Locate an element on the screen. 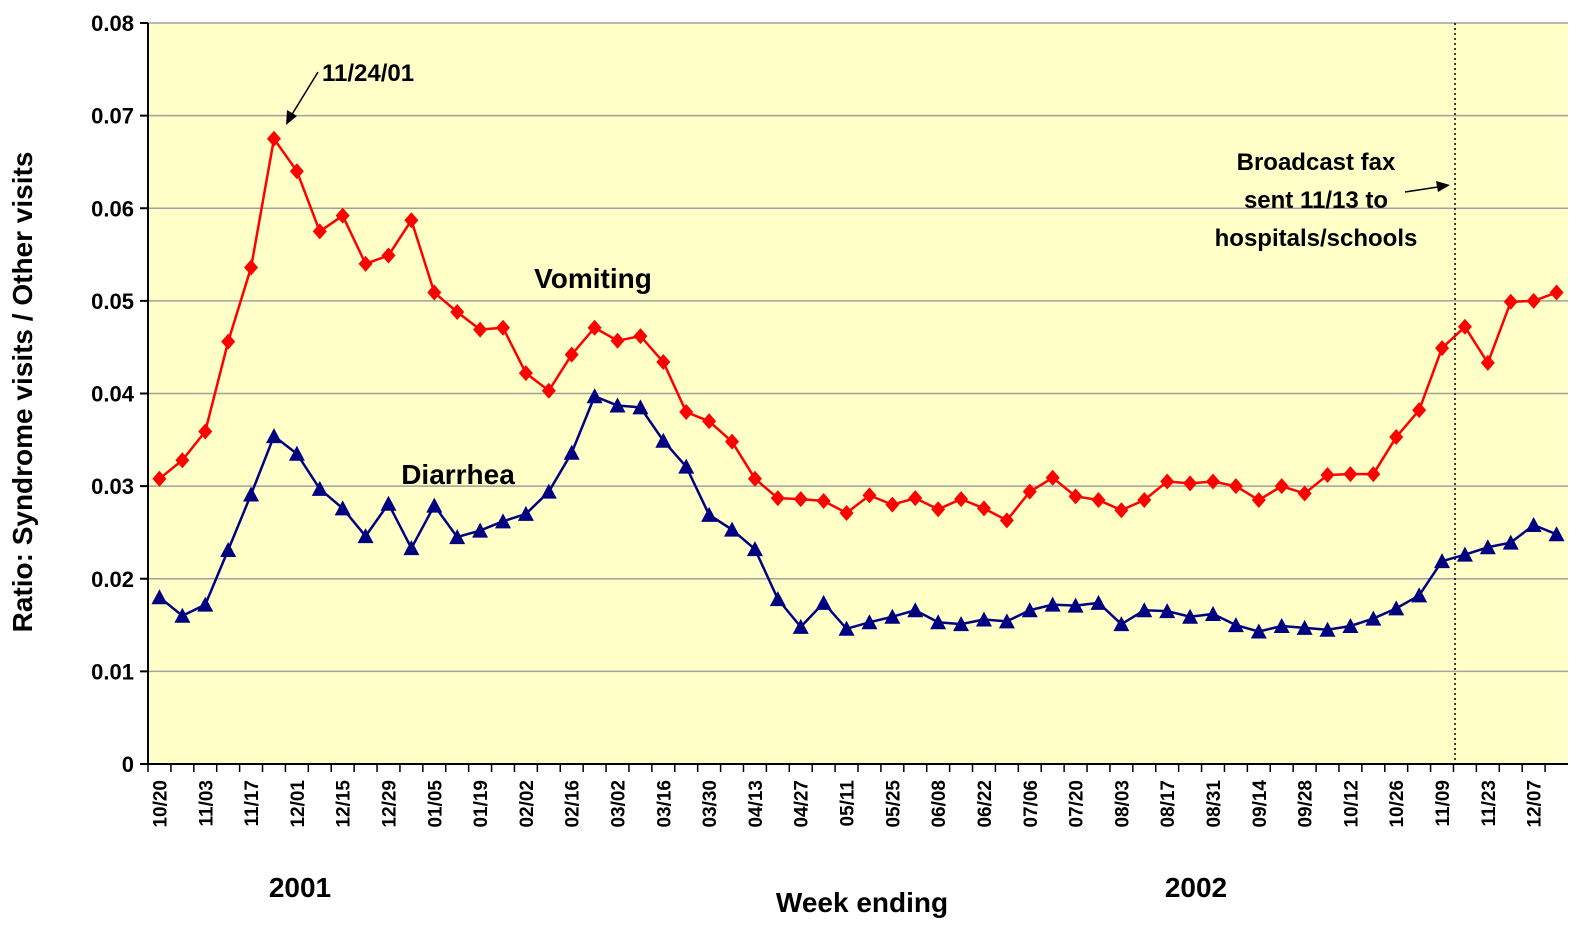  annotation: 11/24/01 is located at coordinates (368, 73).